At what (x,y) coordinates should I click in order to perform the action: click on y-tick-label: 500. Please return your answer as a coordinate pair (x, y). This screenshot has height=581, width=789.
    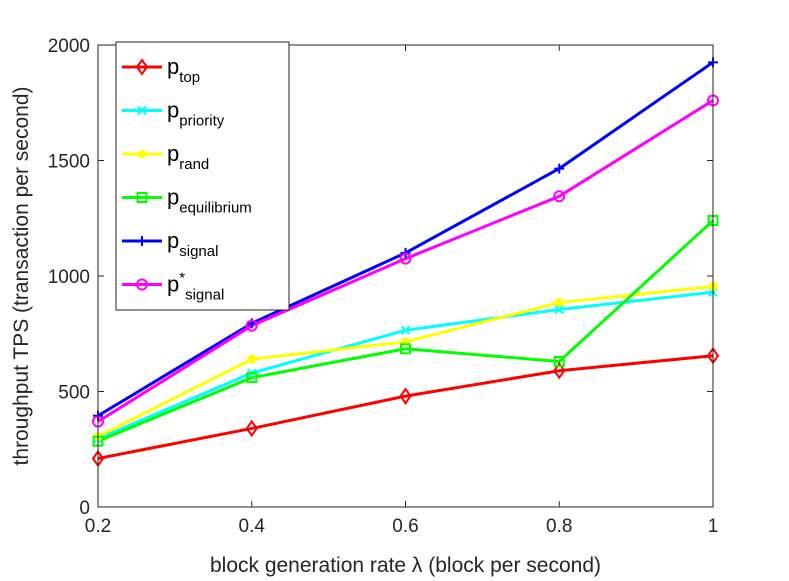
    Looking at the image, I should click on (74, 393).